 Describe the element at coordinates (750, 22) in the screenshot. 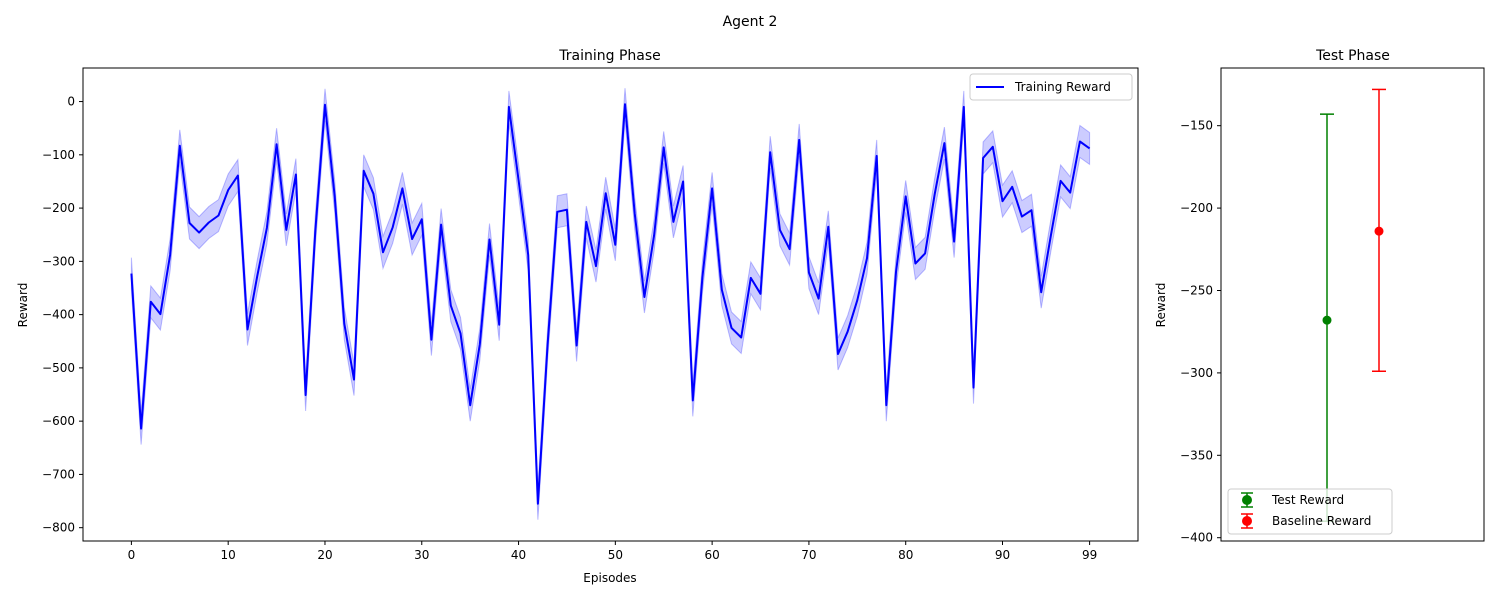

I see `figure-suptitle: Agent 2` at that location.